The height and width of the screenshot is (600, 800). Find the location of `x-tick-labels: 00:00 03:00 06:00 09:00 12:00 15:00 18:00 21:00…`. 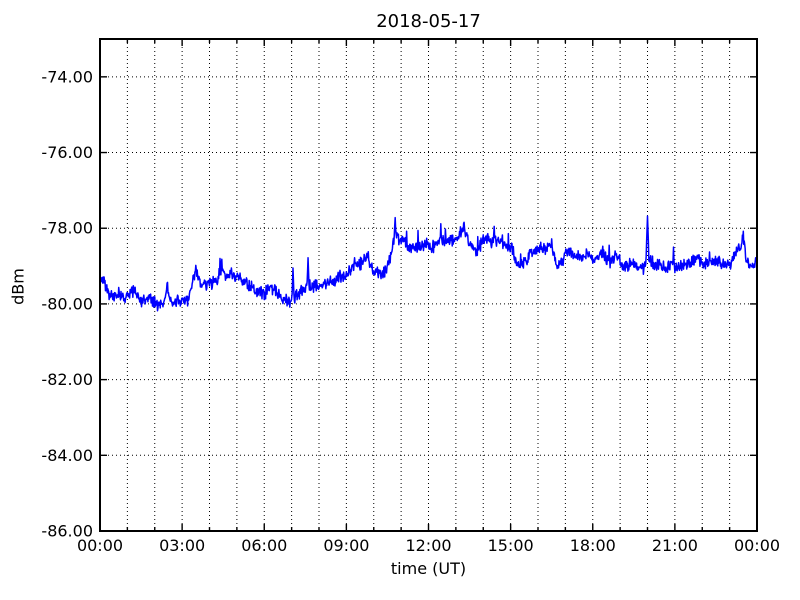

x-tick-labels: 00:00 03:00 06:00 09:00 12:00 15:00 18:00 21:00… is located at coordinates (428, 545).